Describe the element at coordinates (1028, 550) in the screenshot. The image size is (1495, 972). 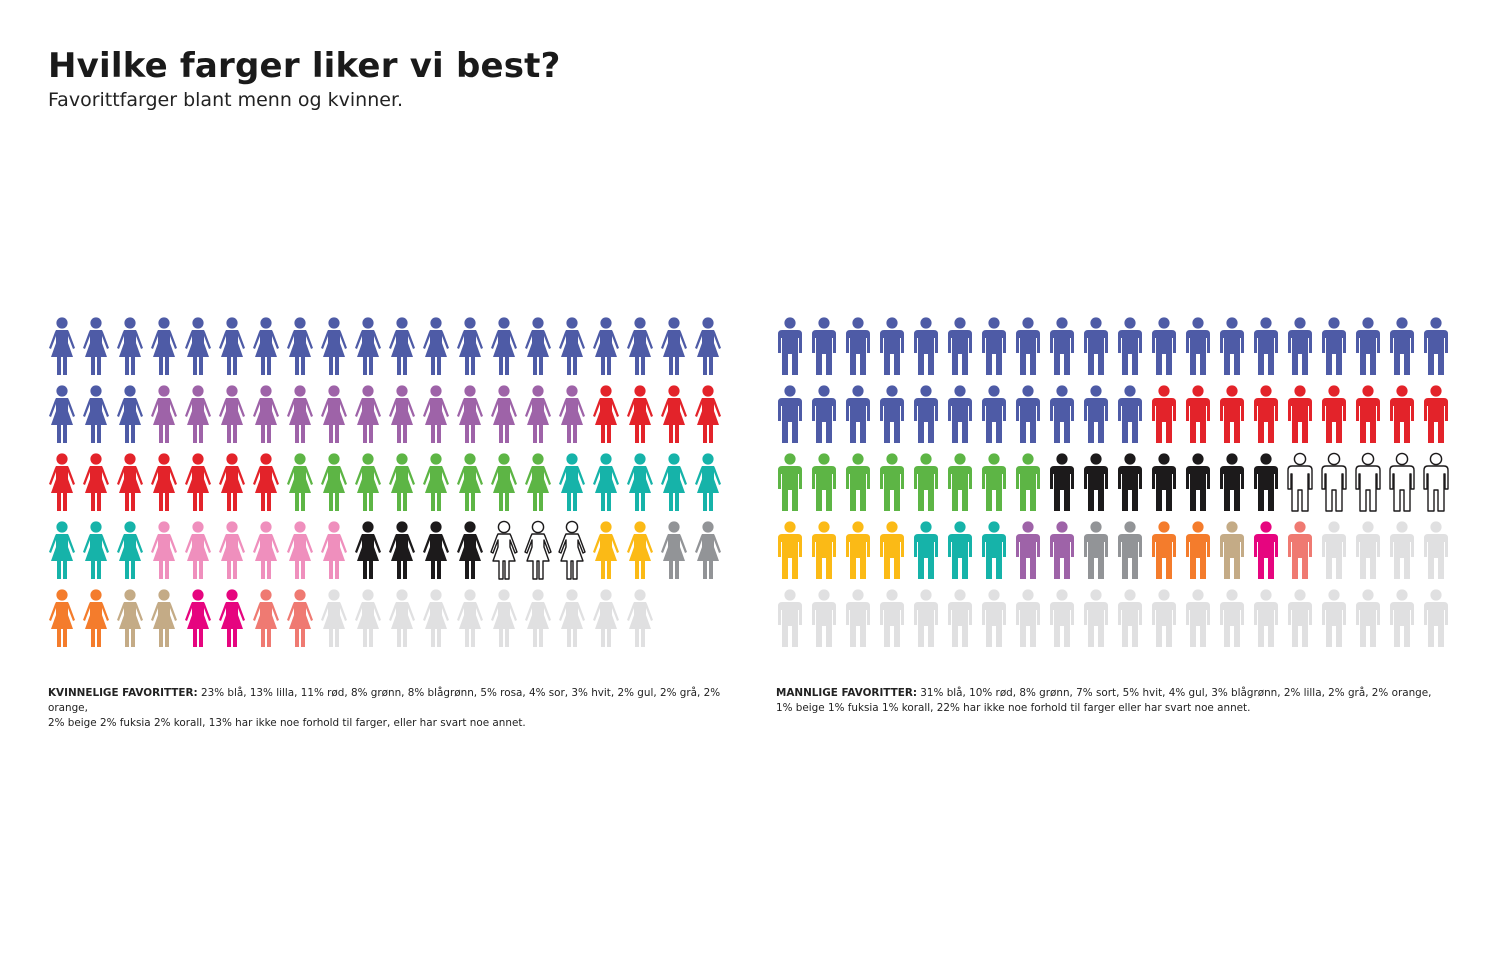
I see `man-icon-lilla` at that location.